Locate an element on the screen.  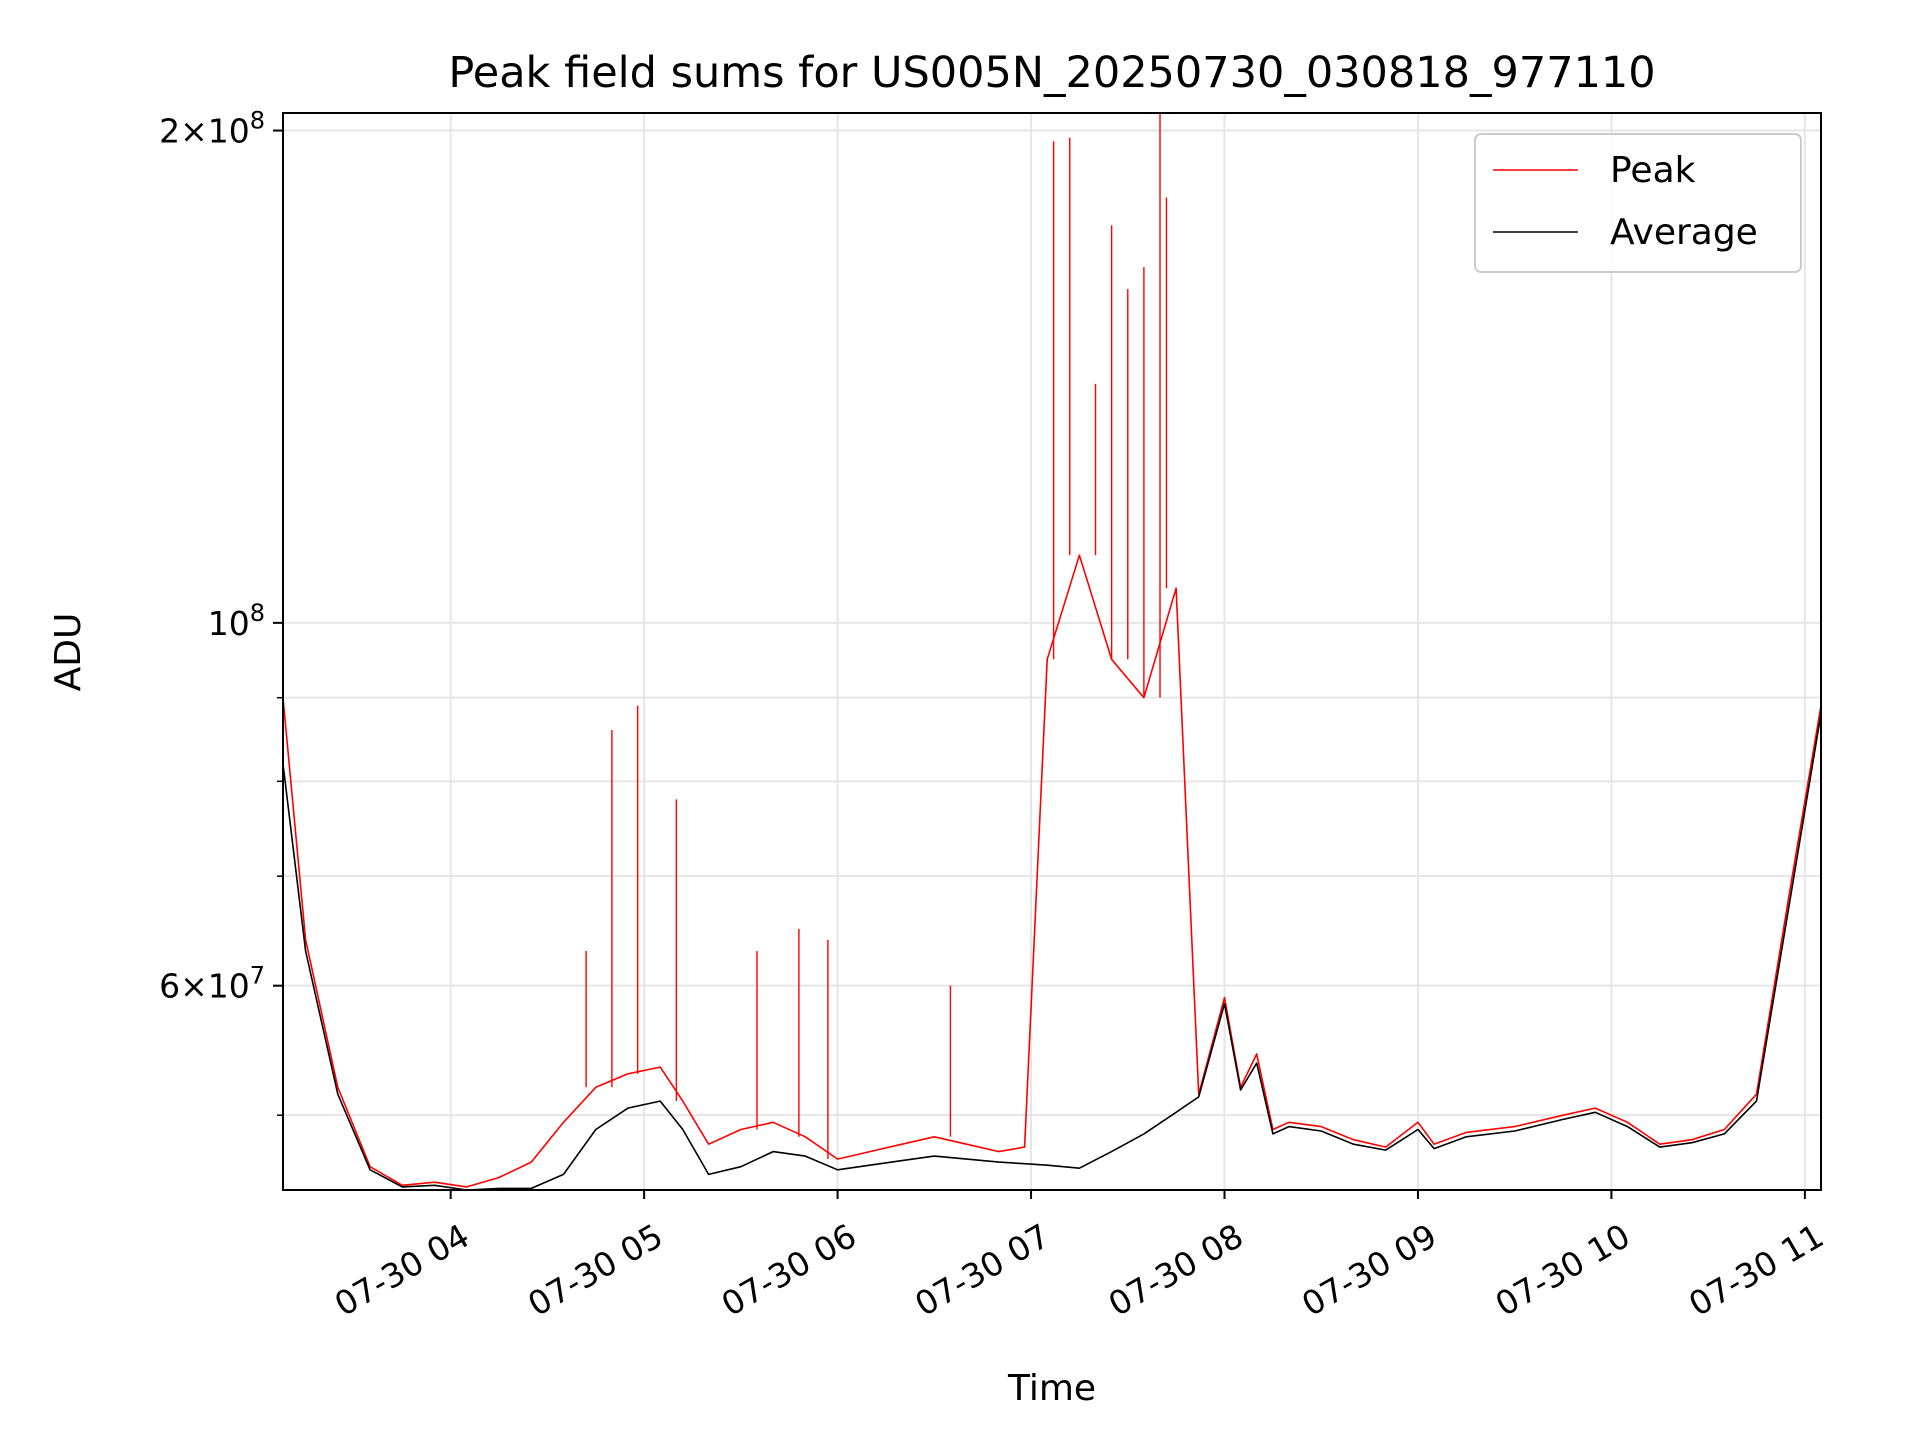
x-tick-label: 07-30 10 is located at coordinates (1563, 1270).